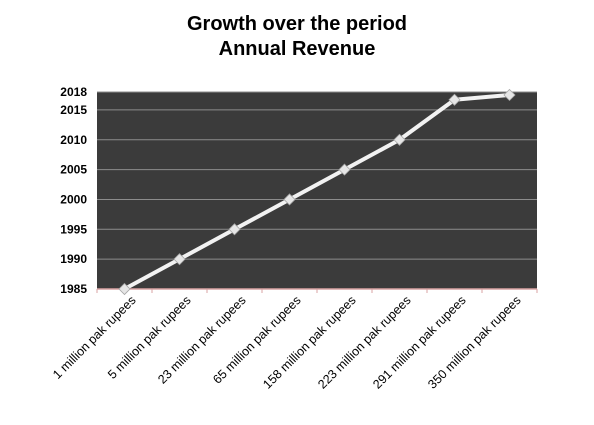  Describe the element at coordinates (73, 259) in the screenshot. I see `y-tick-label-1990: 1990` at that location.